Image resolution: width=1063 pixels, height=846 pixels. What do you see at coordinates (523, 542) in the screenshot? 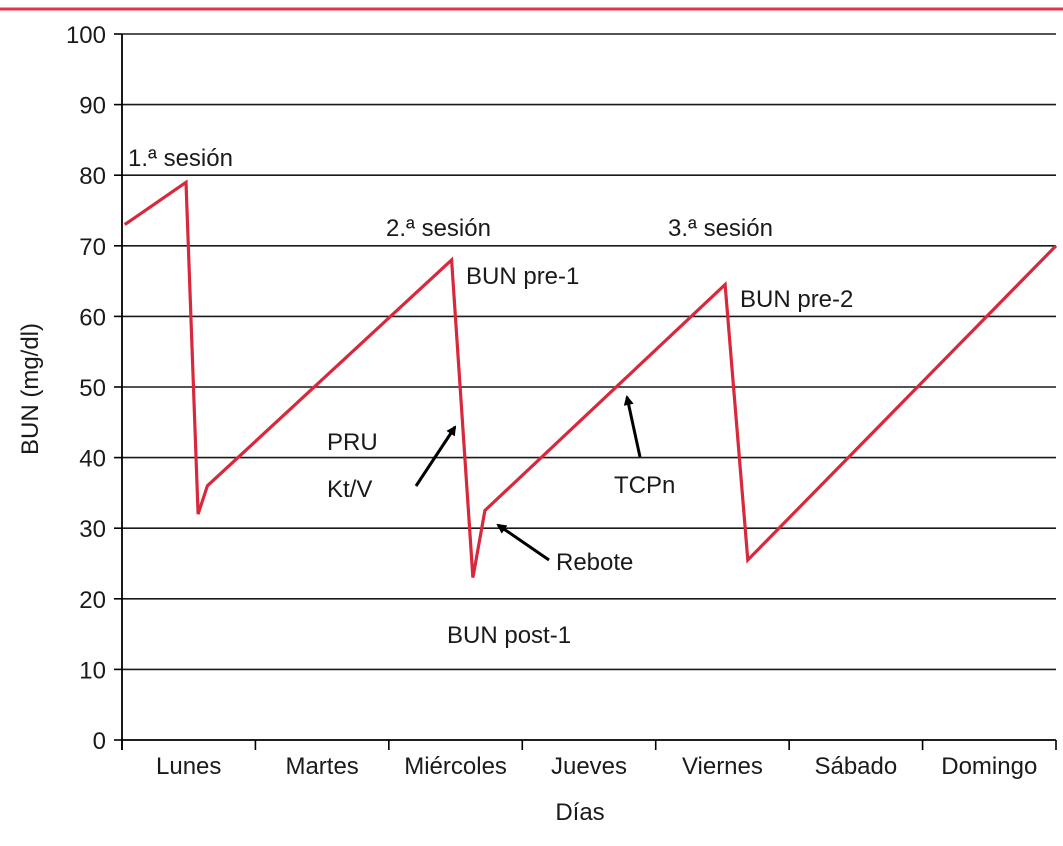
I see `rebote-arrow` at bounding box center [523, 542].